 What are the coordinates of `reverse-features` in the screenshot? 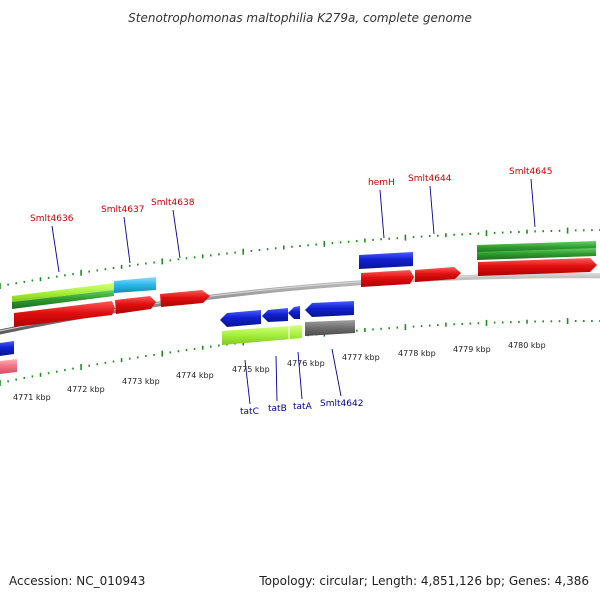 It's located at (177, 337).